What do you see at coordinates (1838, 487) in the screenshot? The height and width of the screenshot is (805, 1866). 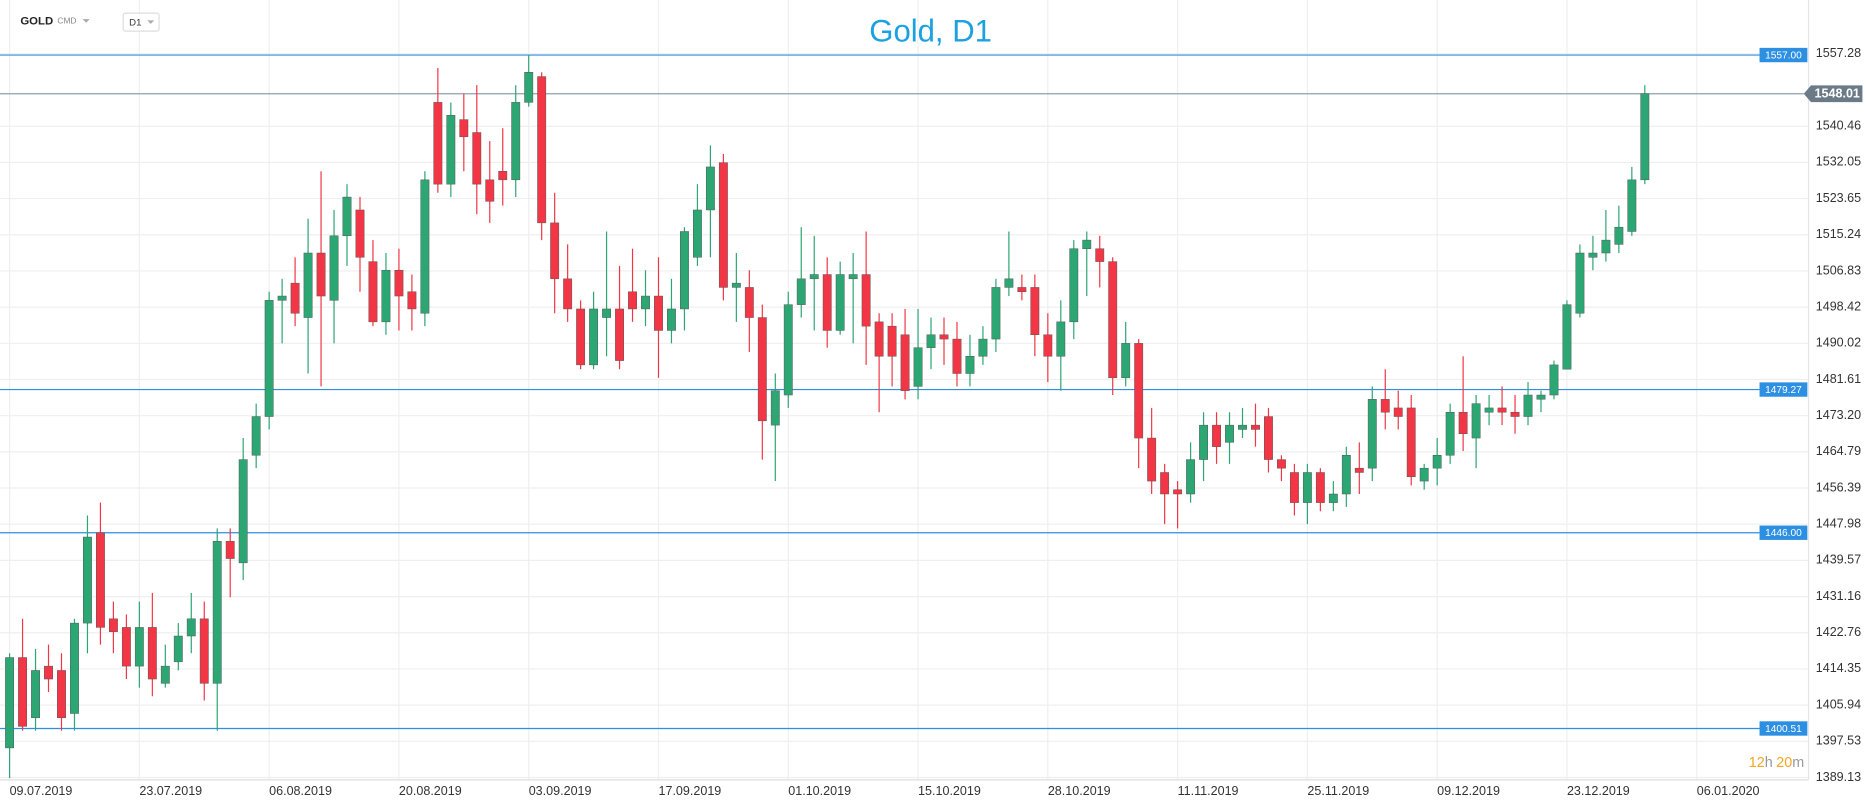 I see `y-tick-label: 1456.39` at bounding box center [1838, 487].